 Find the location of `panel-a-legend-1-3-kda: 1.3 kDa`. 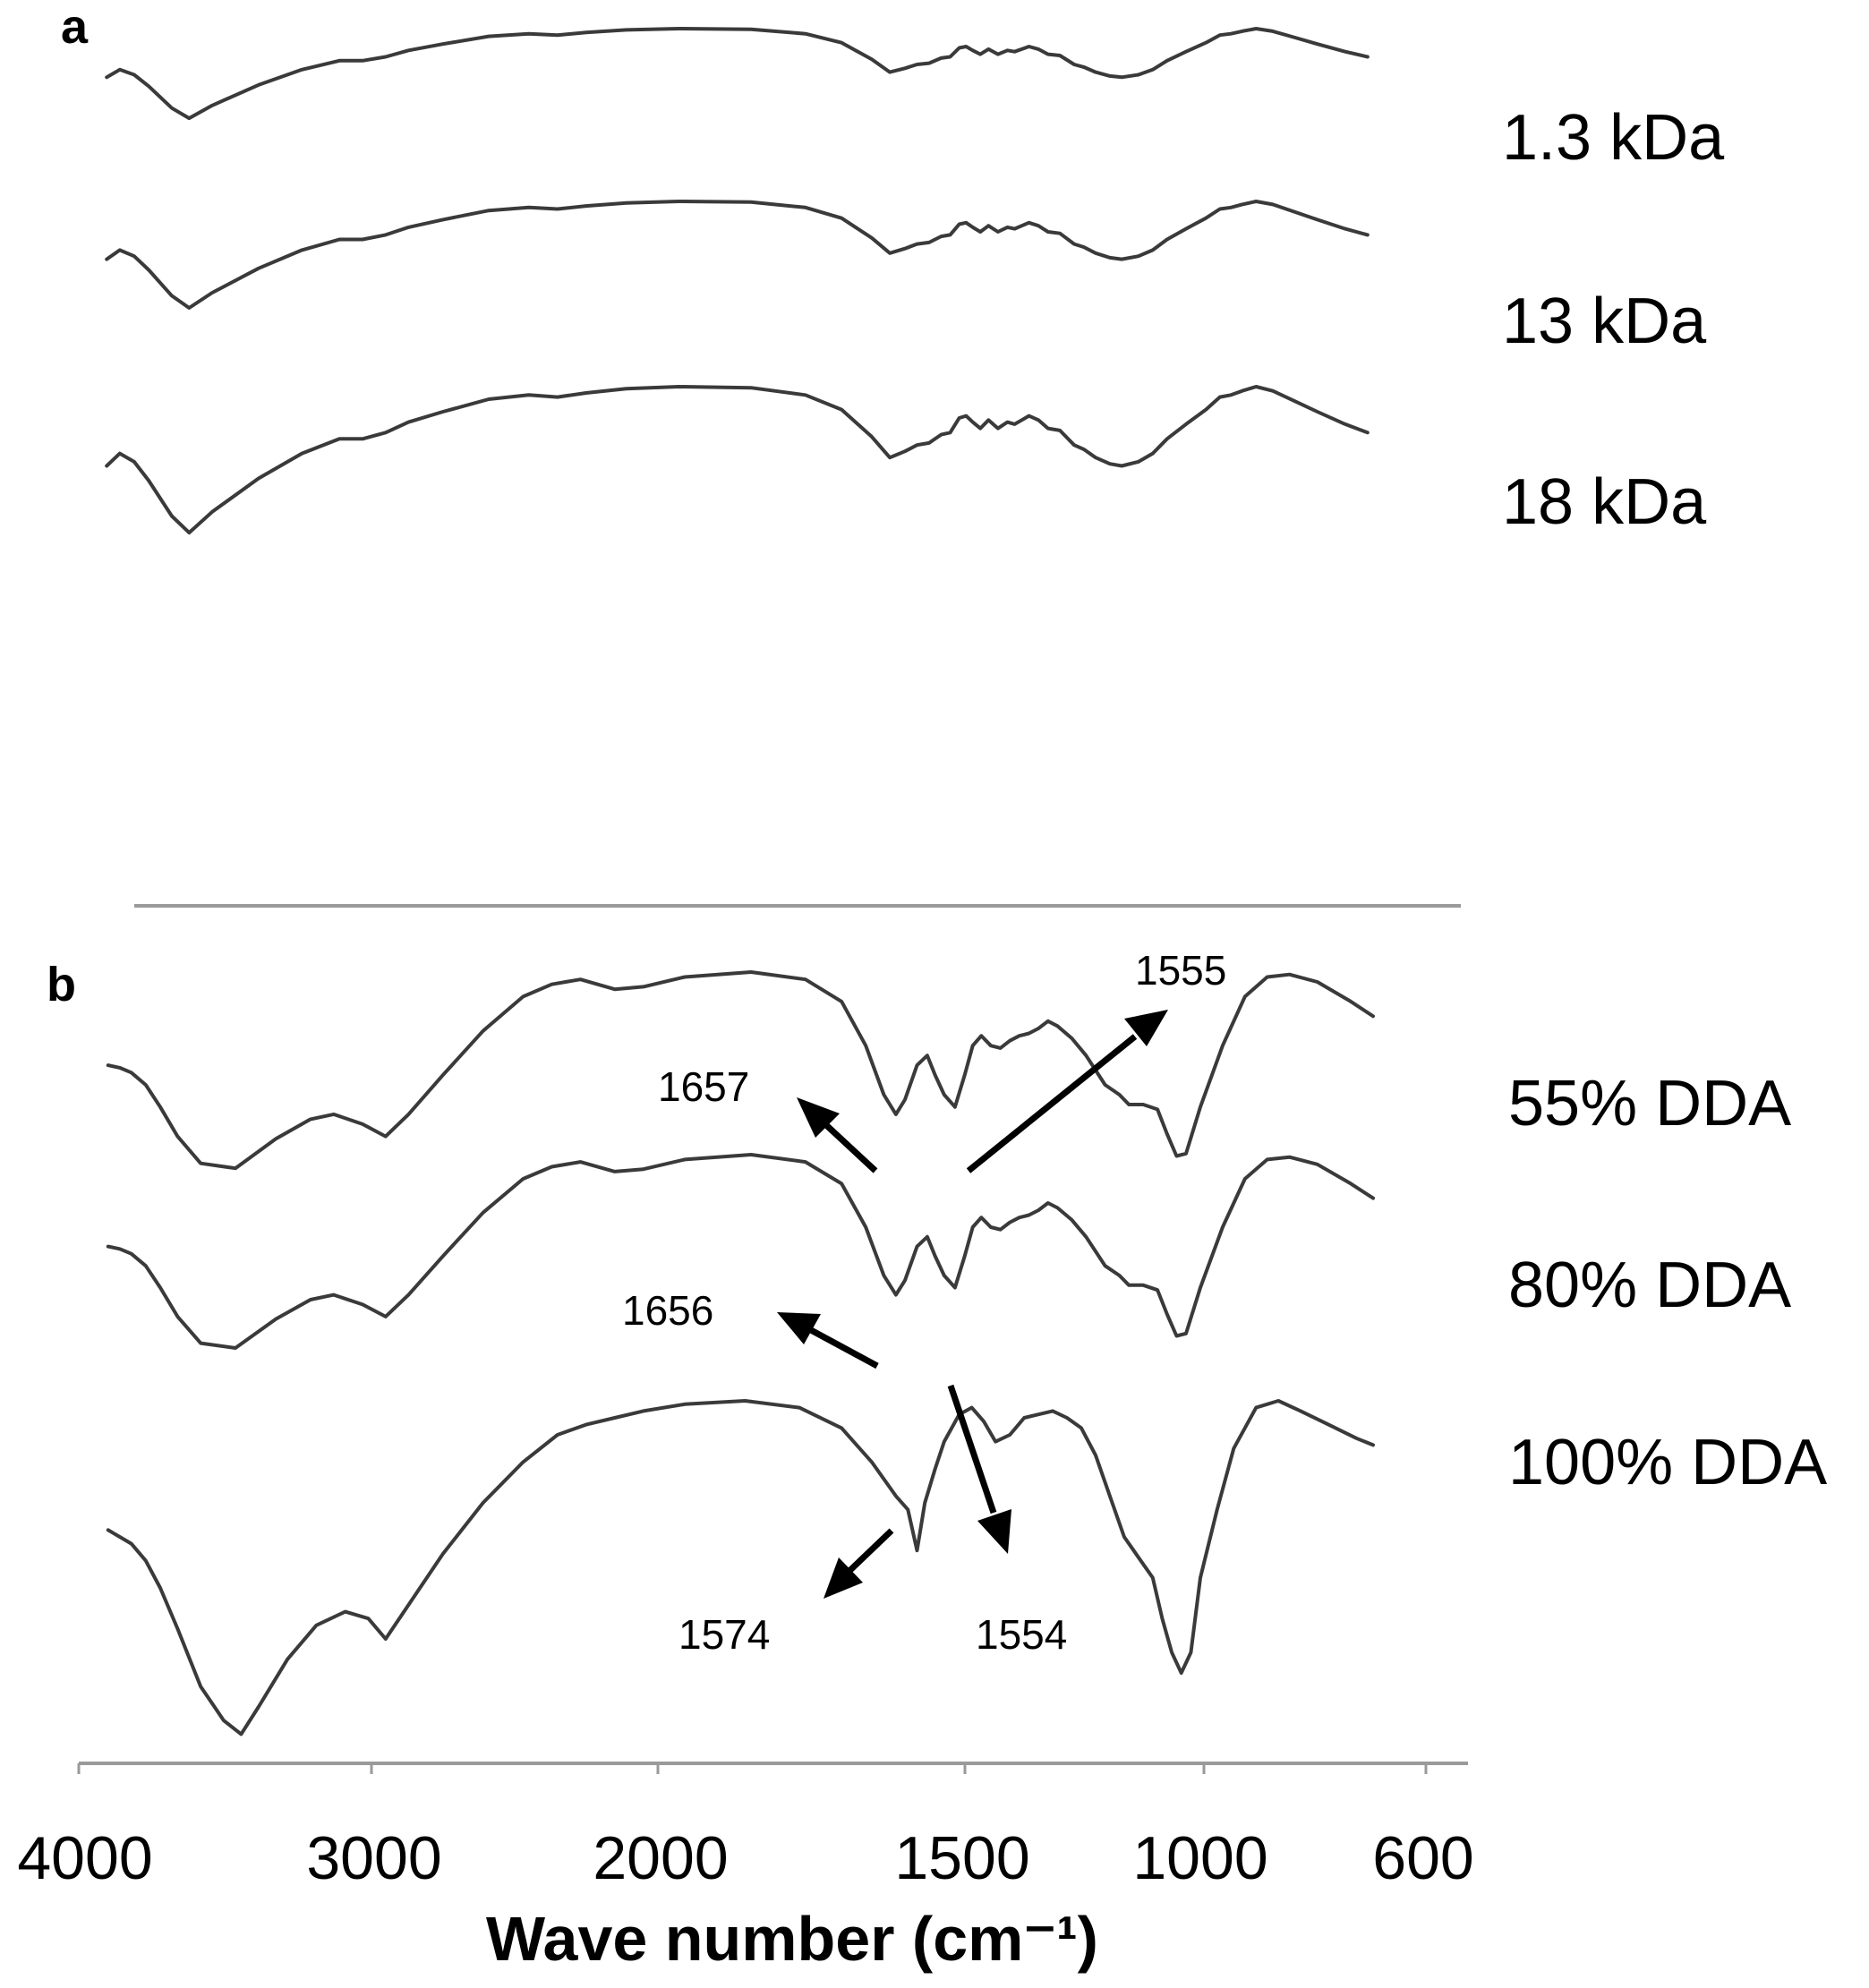

panel-a-legend-1-3-kda: 1.3 kDa is located at coordinates (1613, 138).